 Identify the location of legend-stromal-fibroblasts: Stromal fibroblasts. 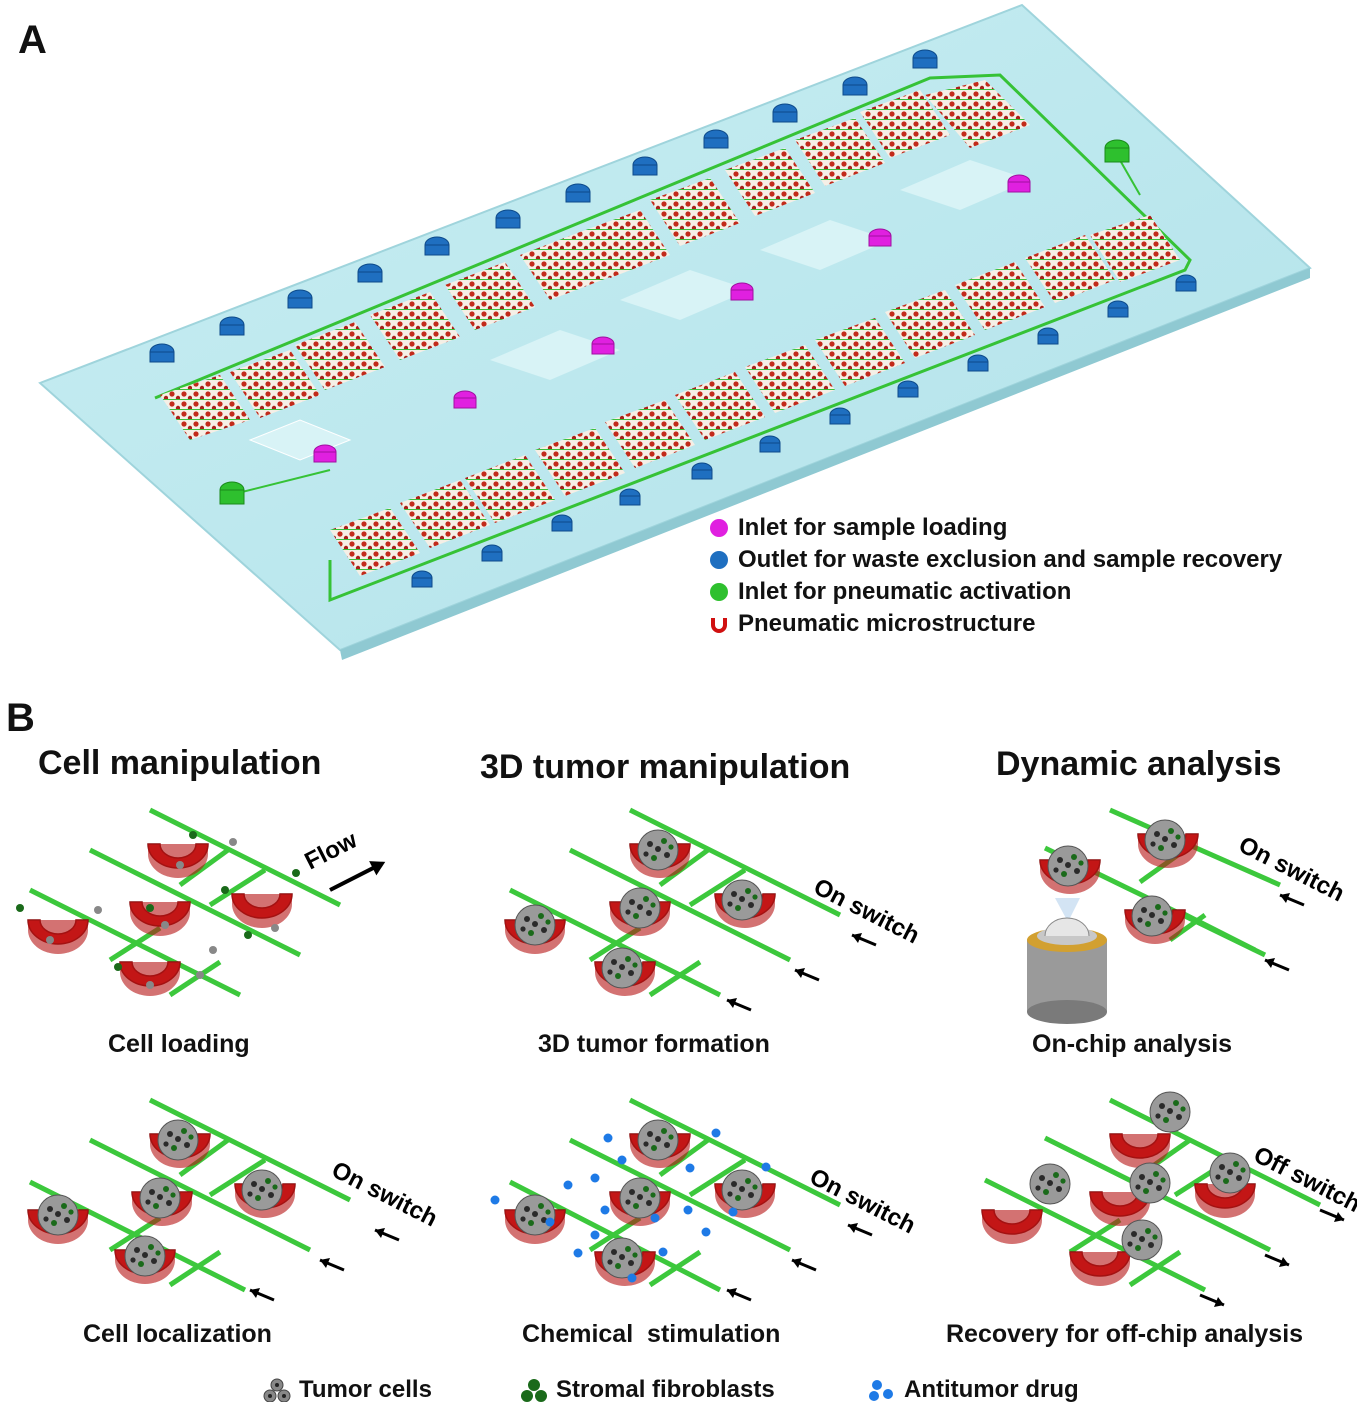
(647, 1390).